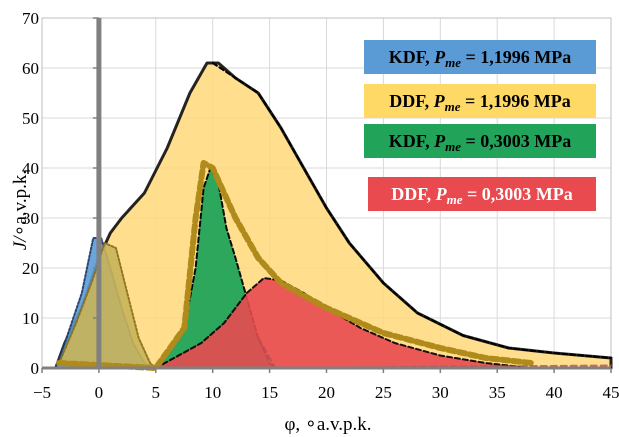 This screenshot has height=437, width=619. Describe the element at coordinates (611, 392) in the screenshot. I see `x-tick-label: 45` at that location.